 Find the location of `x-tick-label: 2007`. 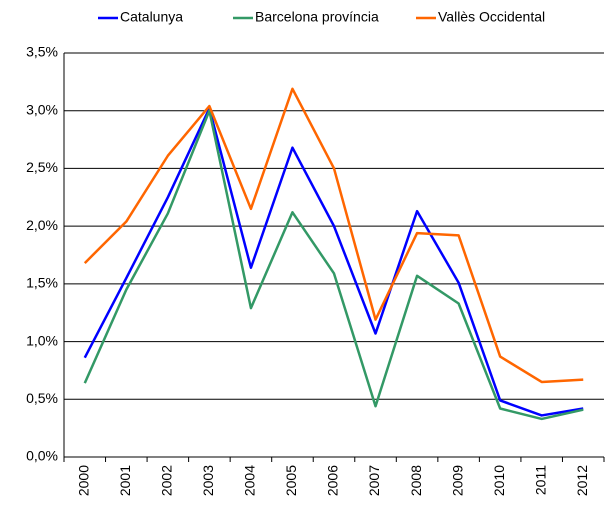

x-tick-label: 2007 is located at coordinates (374, 480).